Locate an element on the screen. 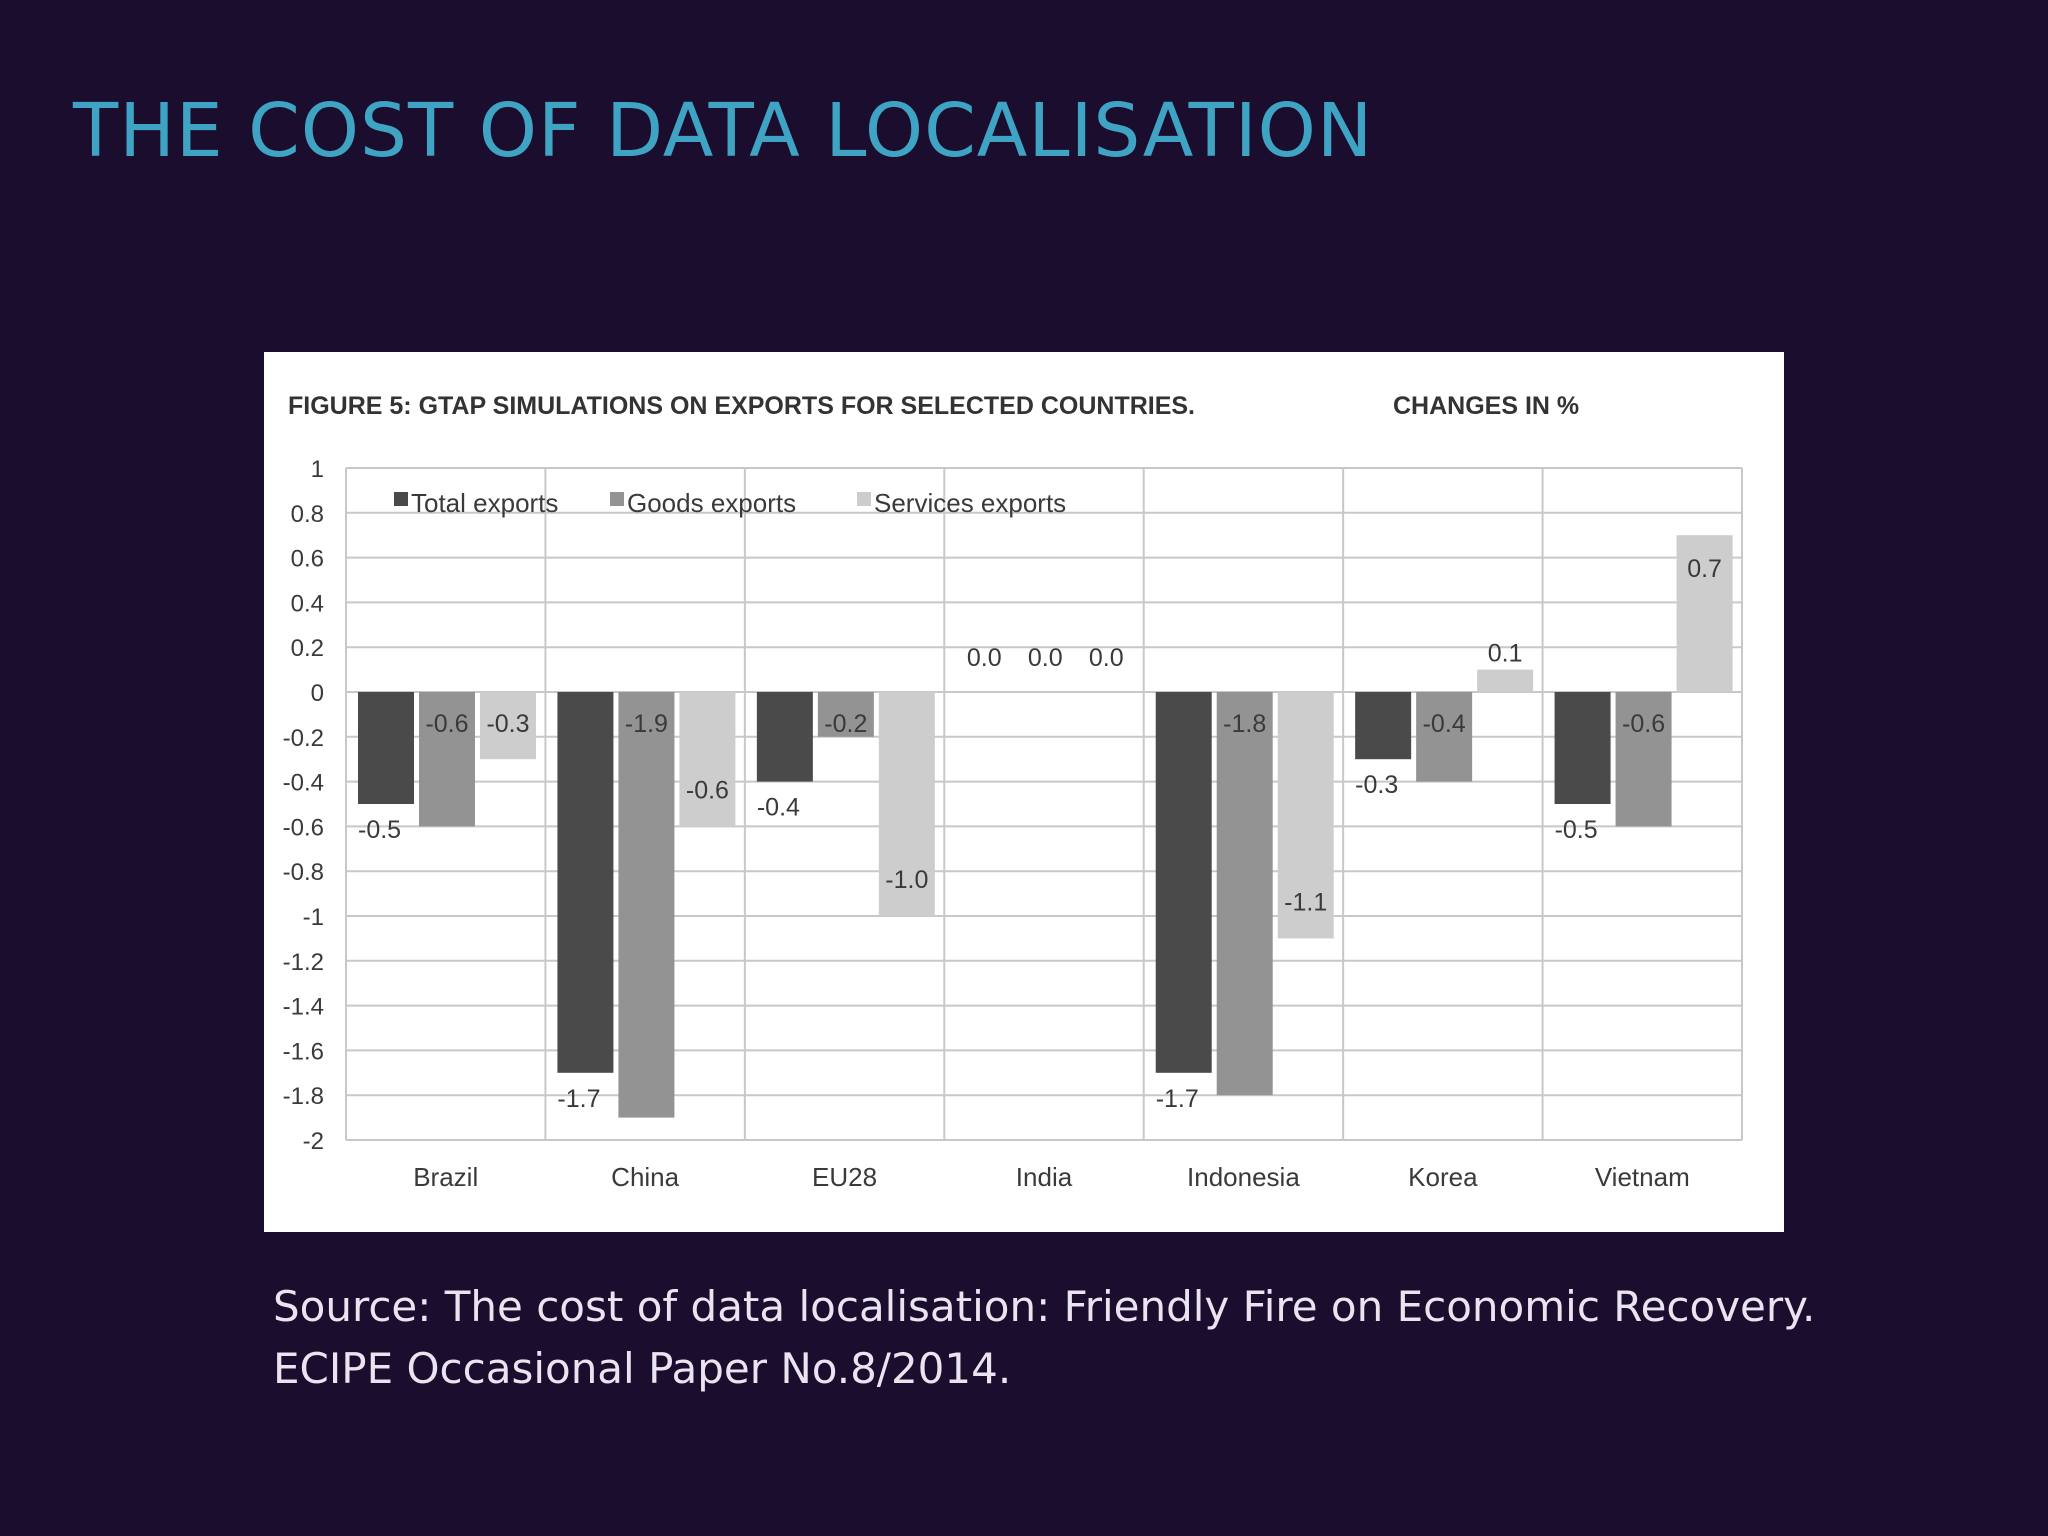  y-tick-label: 0.2 is located at coordinates (307, 648).